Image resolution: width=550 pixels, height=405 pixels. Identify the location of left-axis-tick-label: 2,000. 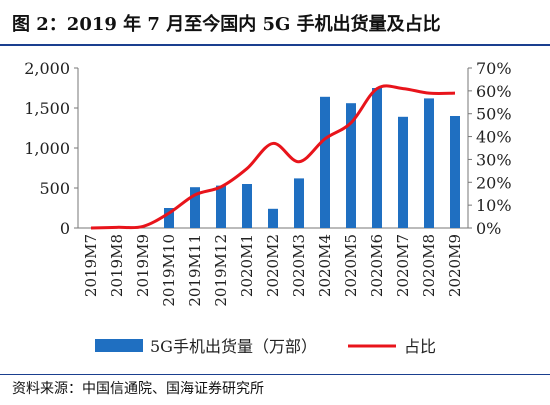
(47, 68).